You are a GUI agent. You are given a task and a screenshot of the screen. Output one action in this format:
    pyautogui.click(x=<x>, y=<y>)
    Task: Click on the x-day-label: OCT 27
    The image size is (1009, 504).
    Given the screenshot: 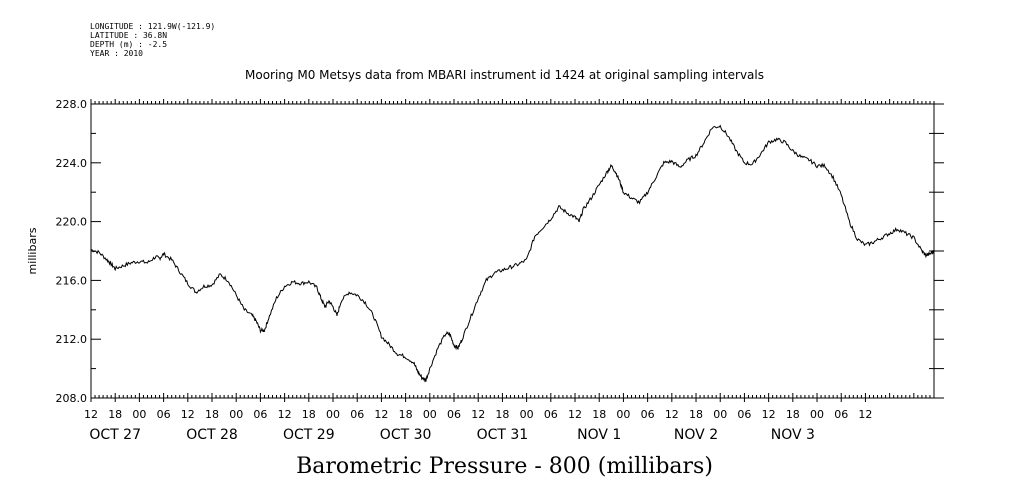 What is the action you would take?
    pyautogui.click(x=115, y=435)
    